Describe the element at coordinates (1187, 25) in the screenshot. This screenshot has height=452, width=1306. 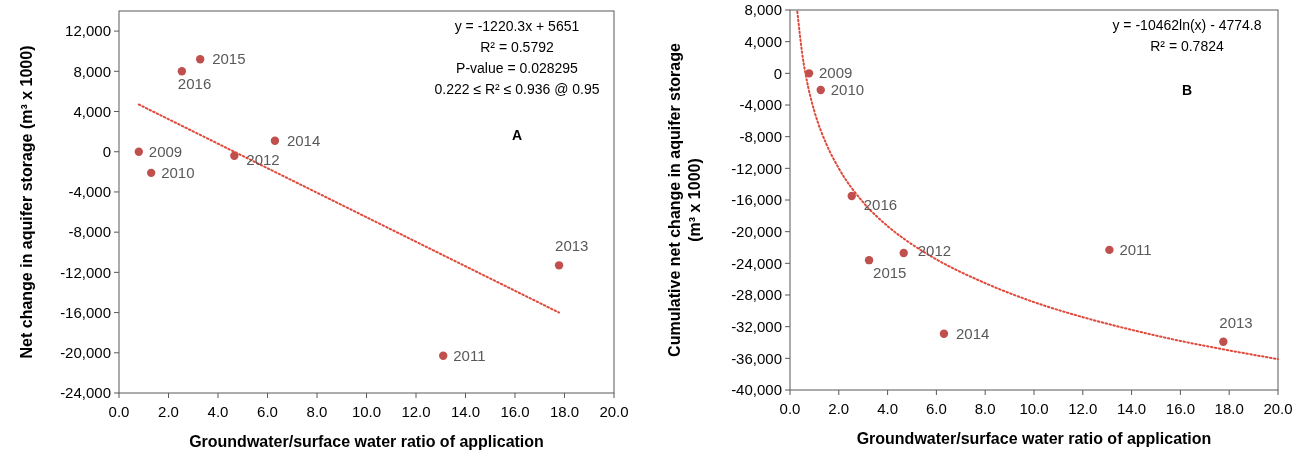
I see `annotation: y = -10462ln(x) - 4774.8` at that location.